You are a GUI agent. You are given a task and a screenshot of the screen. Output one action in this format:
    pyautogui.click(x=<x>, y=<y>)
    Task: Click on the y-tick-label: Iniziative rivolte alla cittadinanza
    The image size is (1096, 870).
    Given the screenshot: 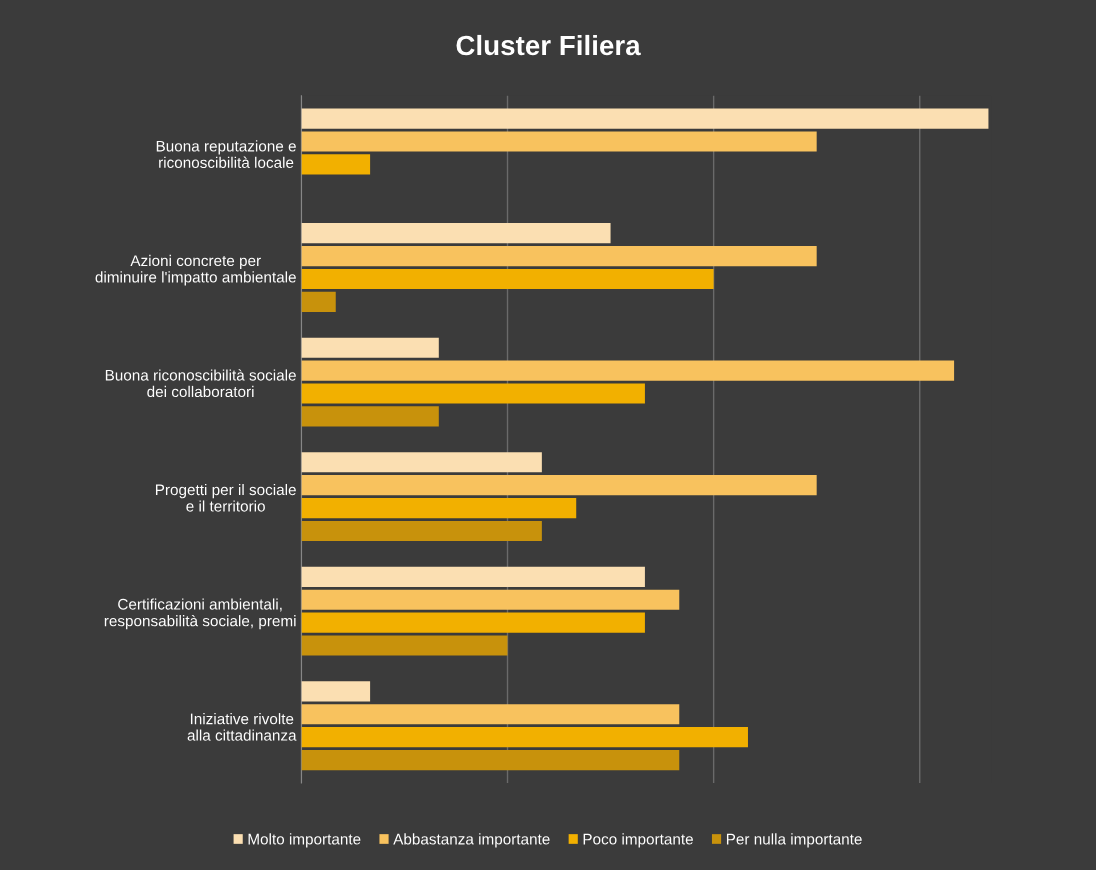 What is the action you would take?
    pyautogui.click(x=242, y=727)
    